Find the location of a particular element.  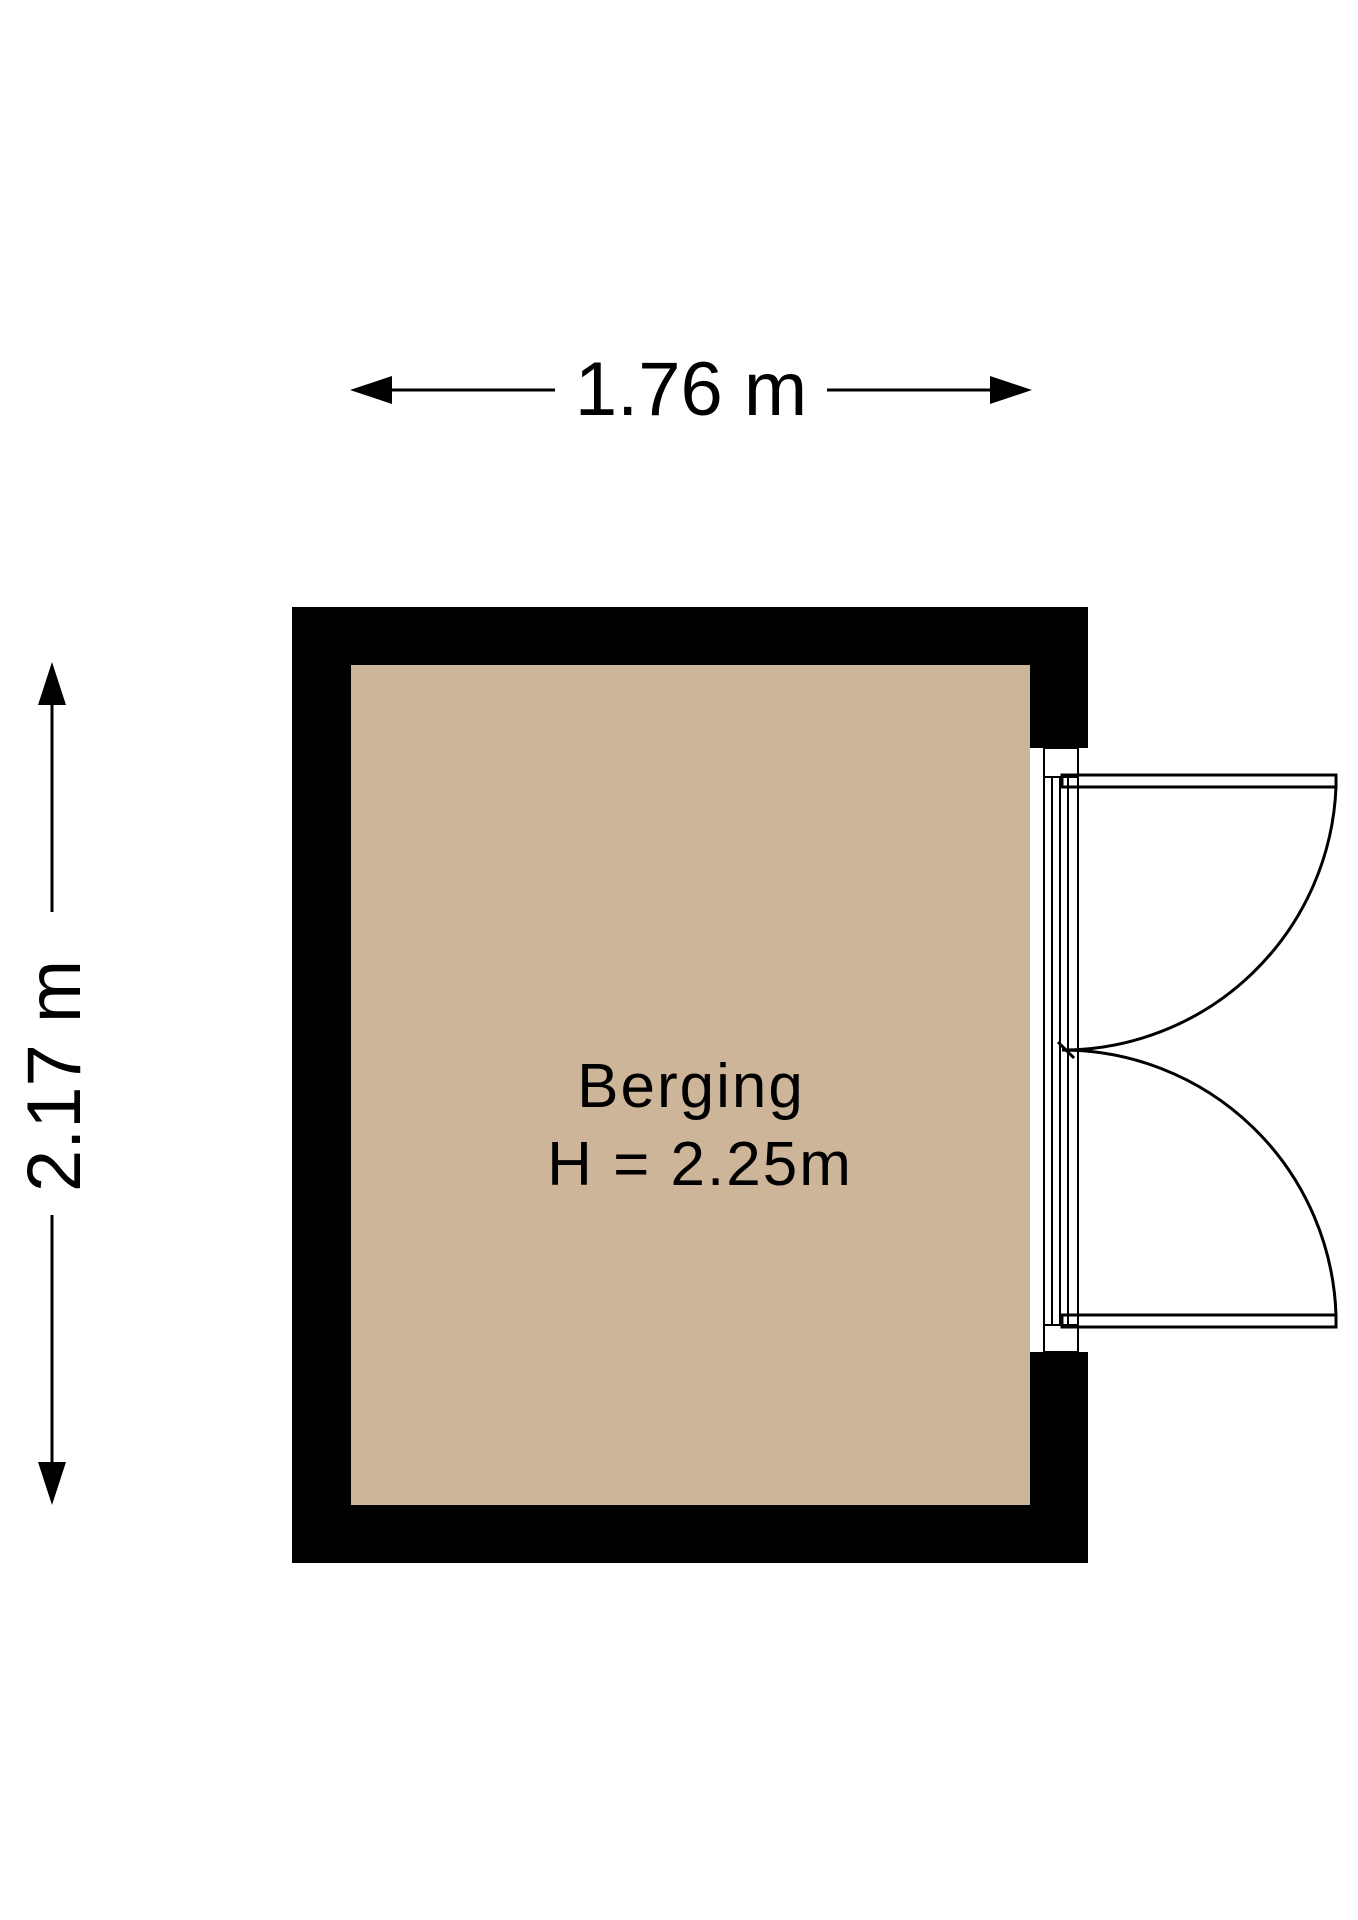

height-dimension: 2.17 m is located at coordinates (54, 1083).